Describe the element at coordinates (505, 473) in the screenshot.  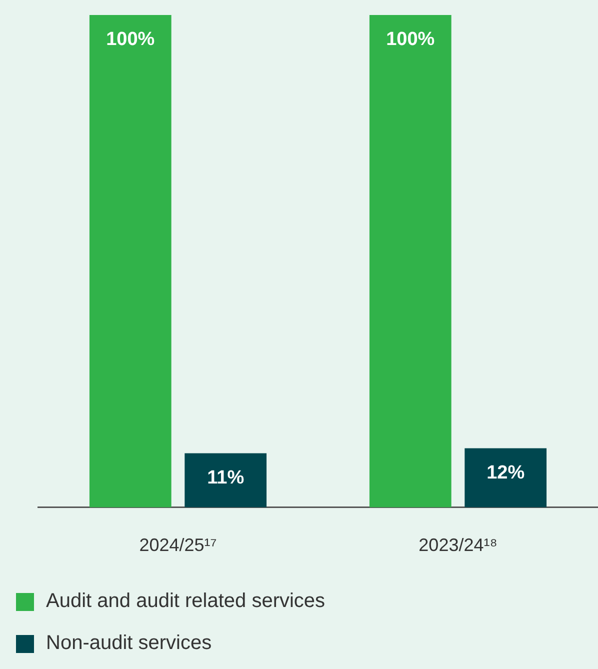
I see `data-label: 12%` at that location.